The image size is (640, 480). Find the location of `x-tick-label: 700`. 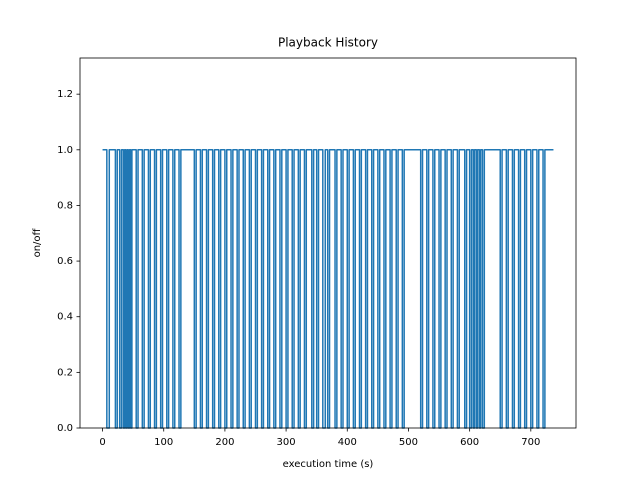

x-tick-label: 700 is located at coordinates (530, 442).